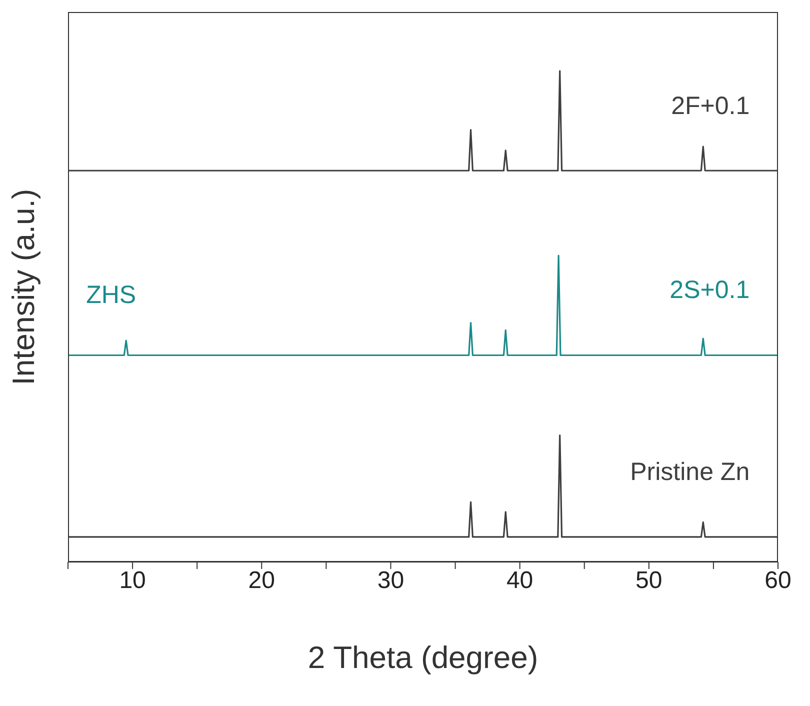  What do you see at coordinates (710, 106) in the screenshot?
I see `series-label: 2F+0.1` at bounding box center [710, 106].